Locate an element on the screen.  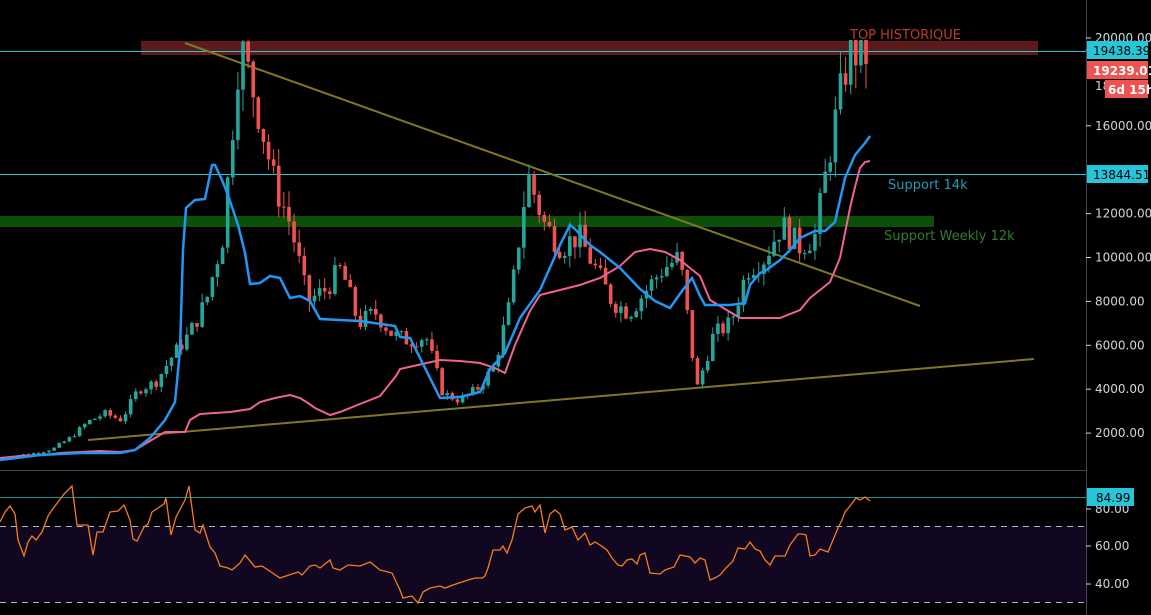
ascending-trendline is located at coordinates (561, 399).